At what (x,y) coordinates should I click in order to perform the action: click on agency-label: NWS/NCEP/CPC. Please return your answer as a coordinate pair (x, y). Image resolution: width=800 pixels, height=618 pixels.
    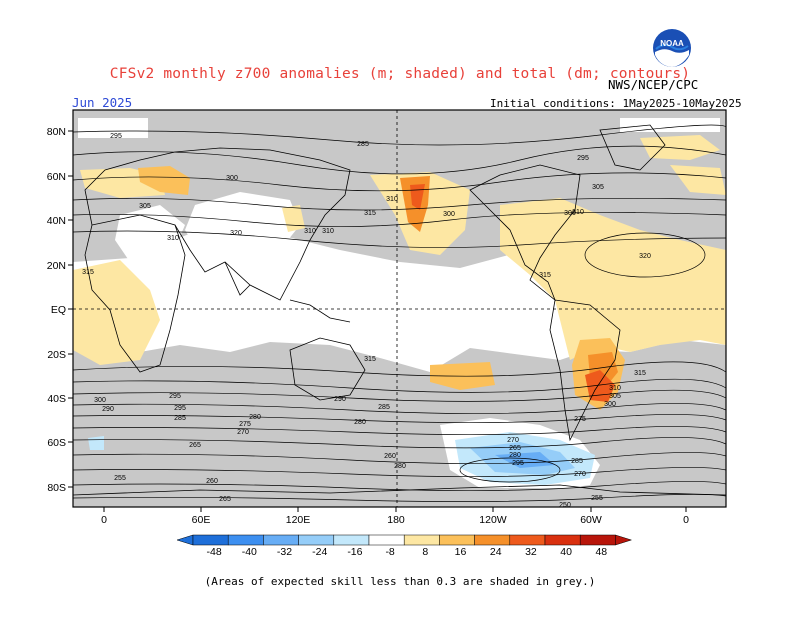
    Looking at the image, I should click on (653, 84).